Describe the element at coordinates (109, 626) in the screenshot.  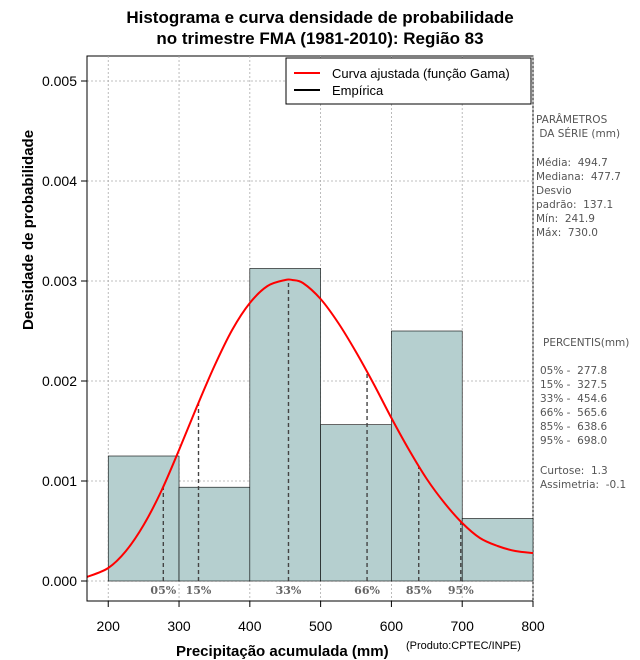
I see `x-tick-label: 200` at that location.